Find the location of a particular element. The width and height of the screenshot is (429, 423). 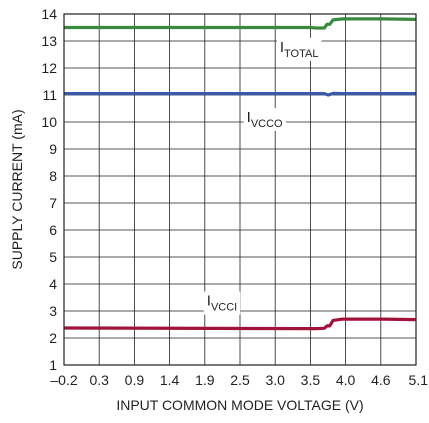

y-tick-label: 12 is located at coordinates (49, 68).